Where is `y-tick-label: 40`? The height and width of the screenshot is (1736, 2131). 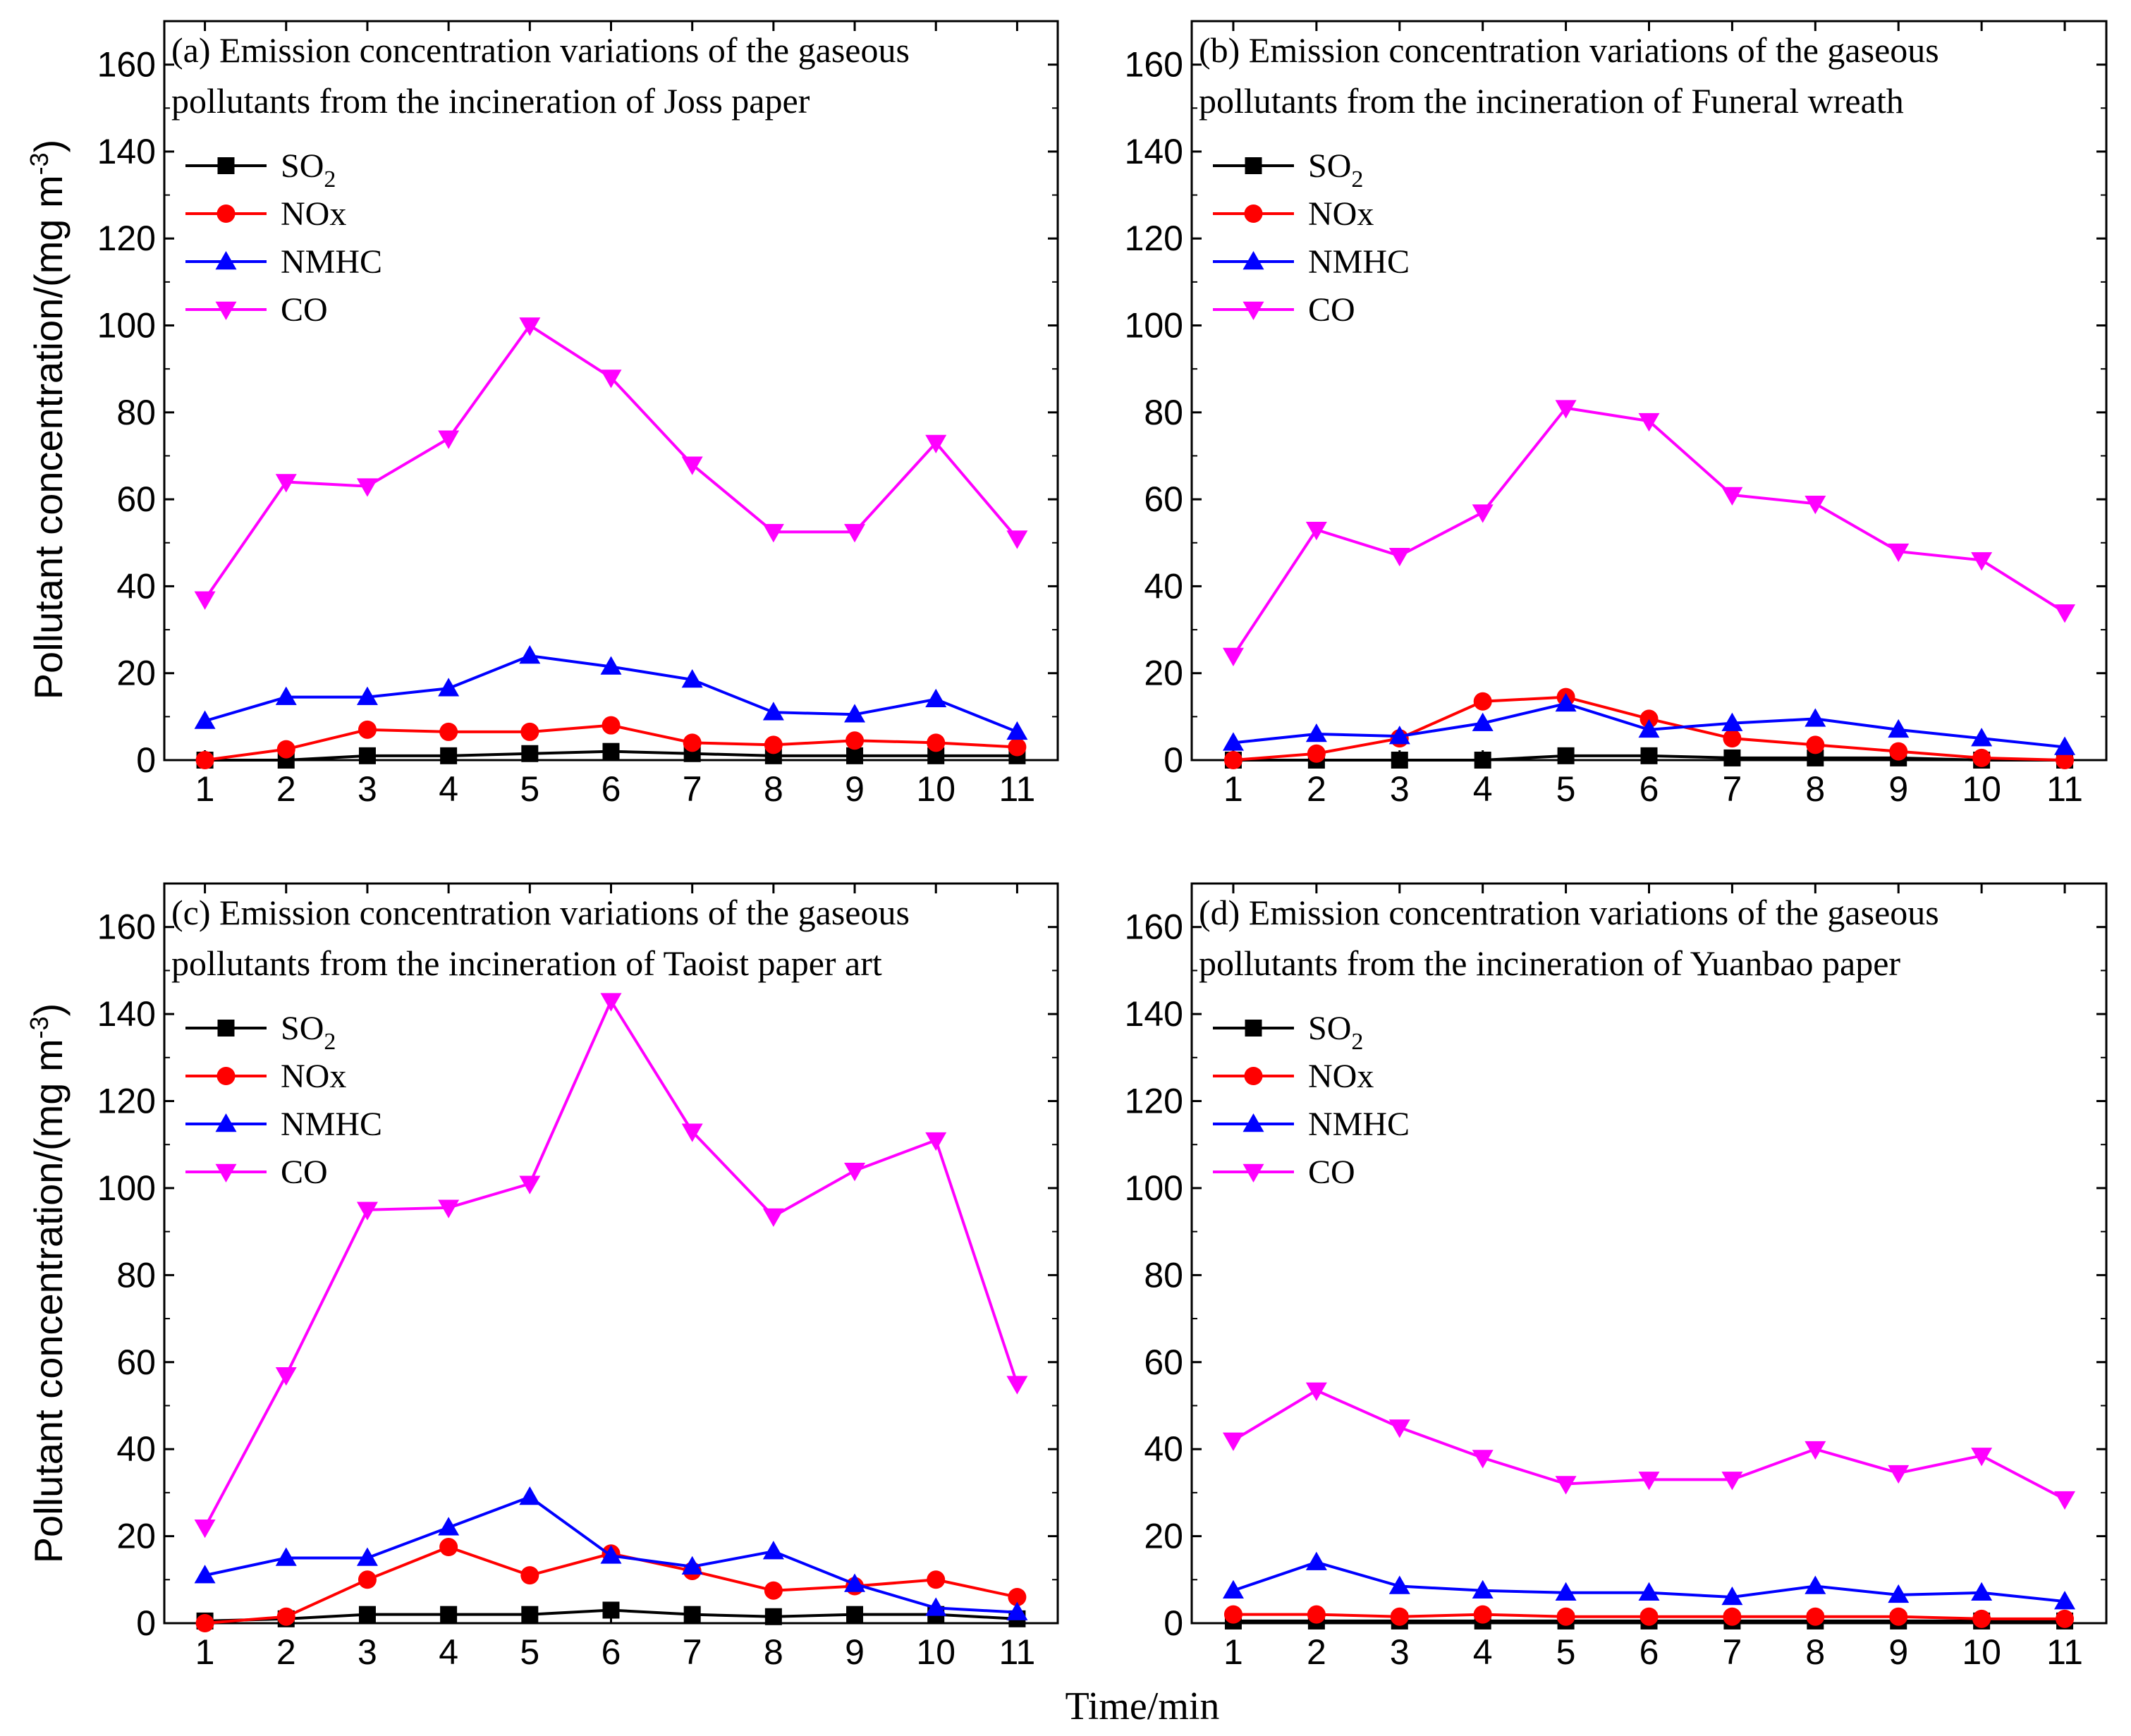
y-tick-label: 40 is located at coordinates (136, 586).